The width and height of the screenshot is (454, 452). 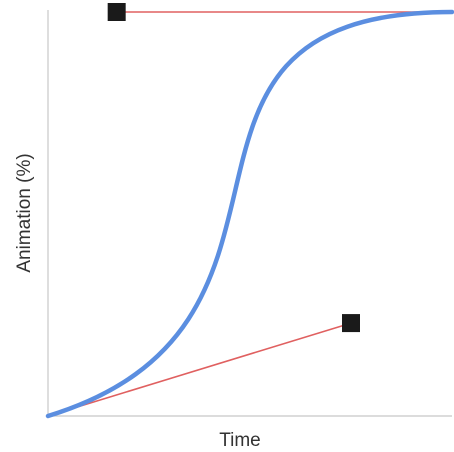 What do you see at coordinates (24, 212) in the screenshot?
I see `y-axis-label: Animation (%)` at bounding box center [24, 212].